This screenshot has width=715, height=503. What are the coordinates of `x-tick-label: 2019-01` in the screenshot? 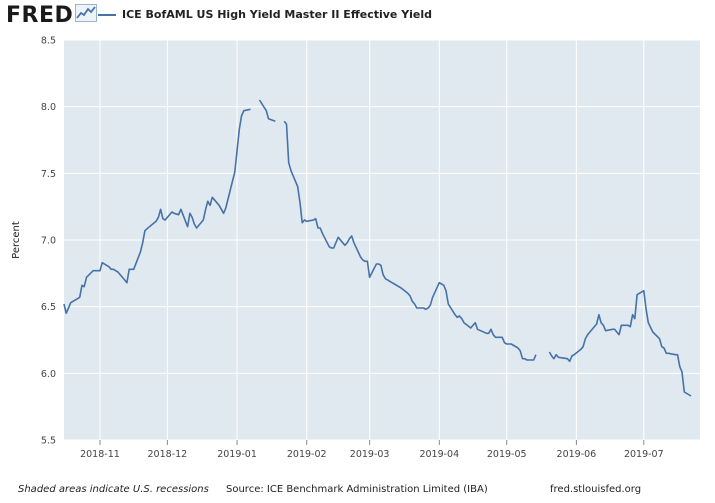 It's located at (237, 454).